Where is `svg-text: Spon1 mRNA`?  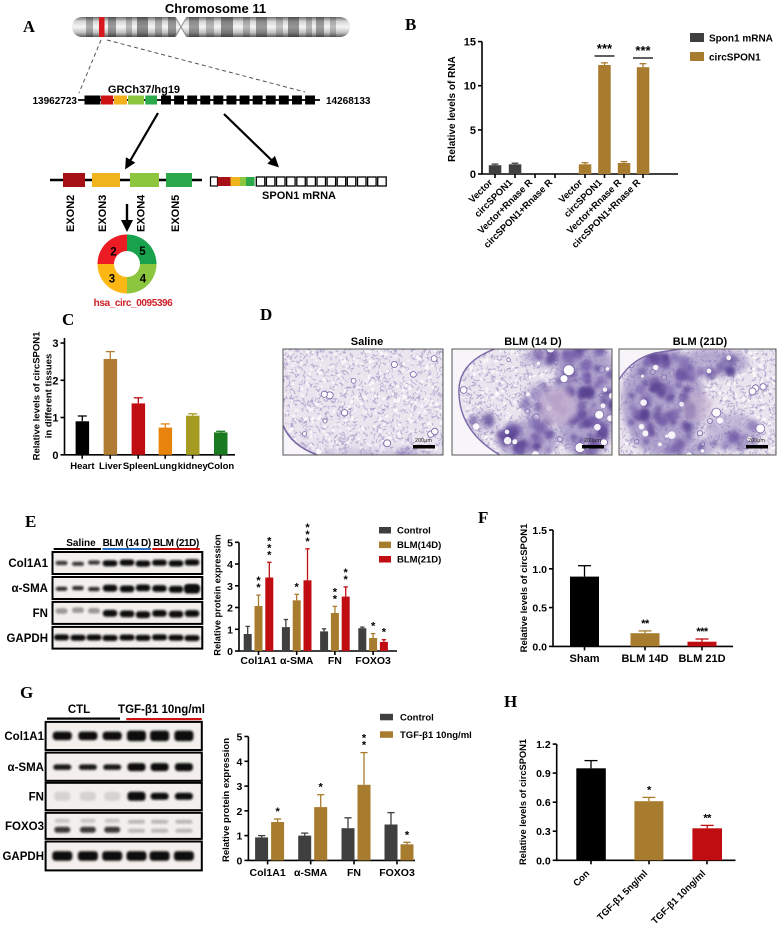
svg-text: Spon1 mRNA is located at coordinates (741, 39).